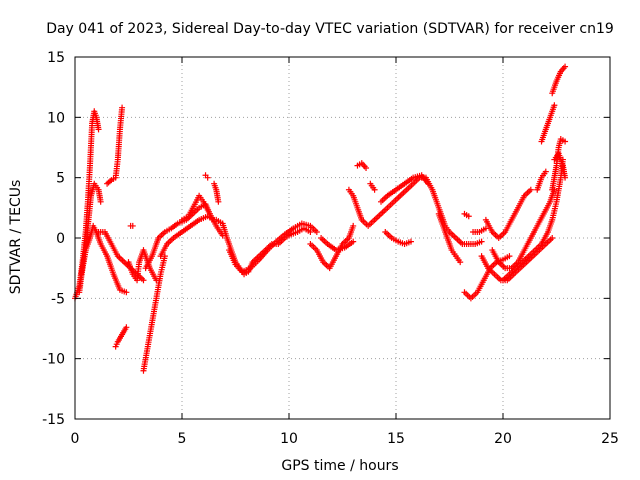 This screenshot has height=480, width=640. What do you see at coordinates (58, 299) in the screenshot?
I see `y-tick-label: -5` at bounding box center [58, 299].